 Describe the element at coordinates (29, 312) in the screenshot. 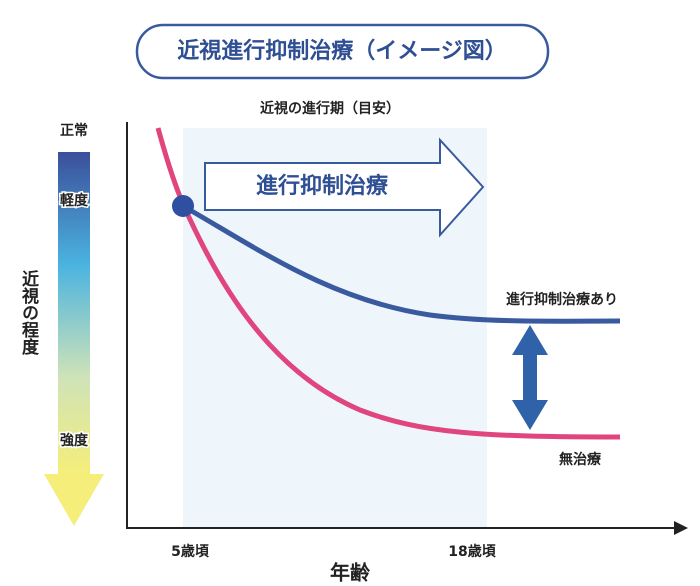

I see `y-axis-title: 近視の程度` at that location.